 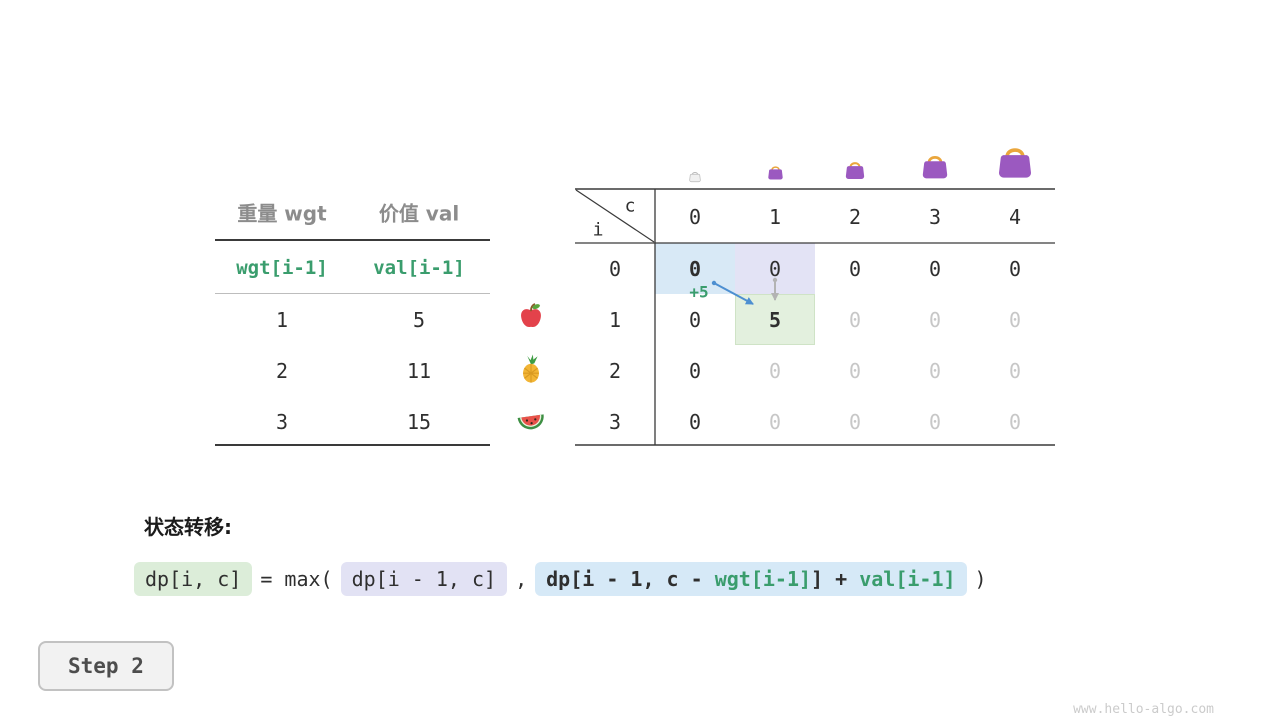 What do you see at coordinates (282, 371) in the screenshot?
I see `item-2-weight: 2` at bounding box center [282, 371].